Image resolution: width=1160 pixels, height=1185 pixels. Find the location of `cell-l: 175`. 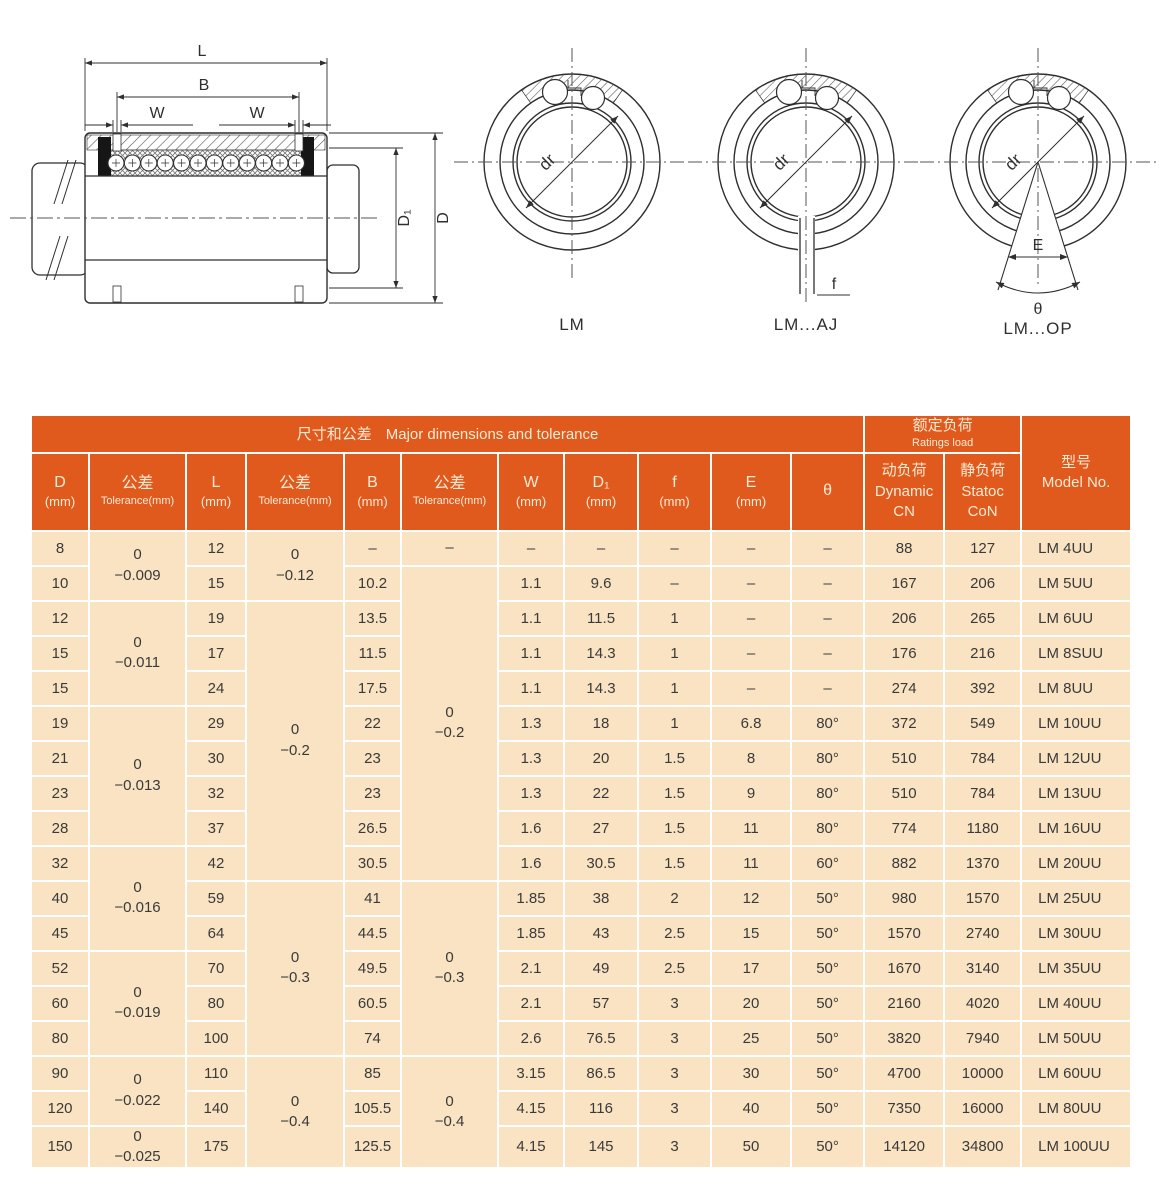

cell-l: 175 is located at coordinates (216, 1147).